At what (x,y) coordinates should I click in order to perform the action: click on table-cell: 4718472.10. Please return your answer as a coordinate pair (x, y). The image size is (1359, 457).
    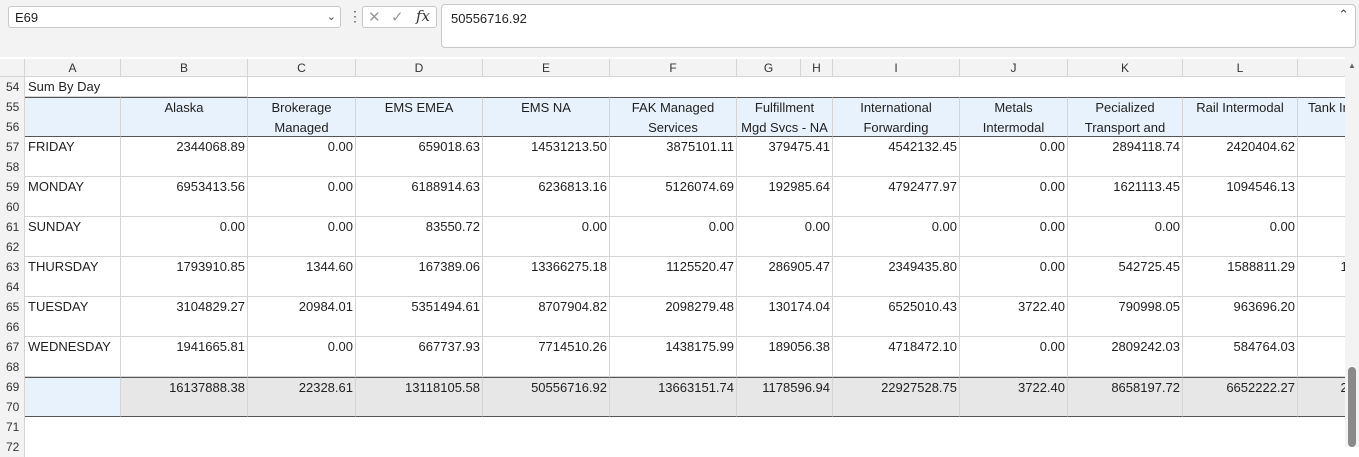
    Looking at the image, I should click on (896, 357).